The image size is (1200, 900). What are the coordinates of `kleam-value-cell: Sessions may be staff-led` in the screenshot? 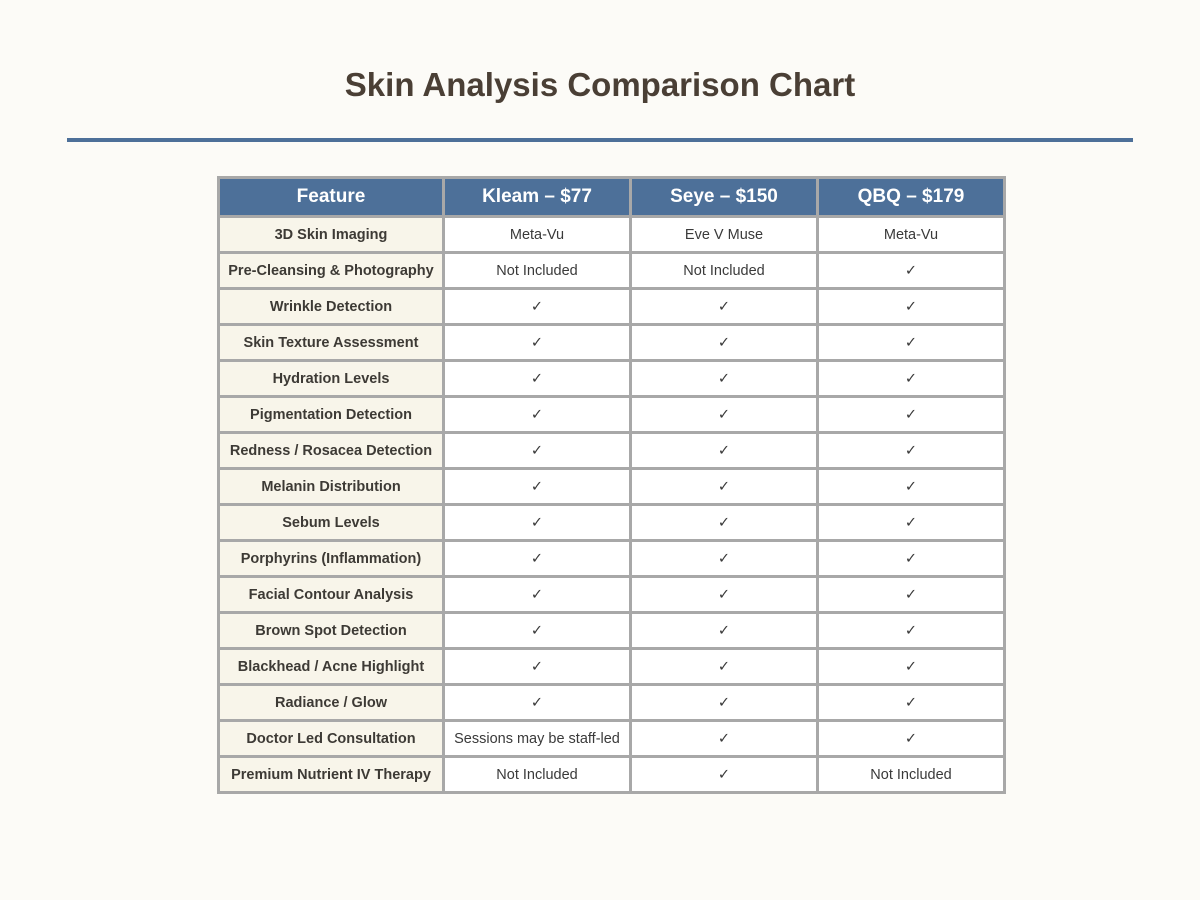 It's located at (537, 738).